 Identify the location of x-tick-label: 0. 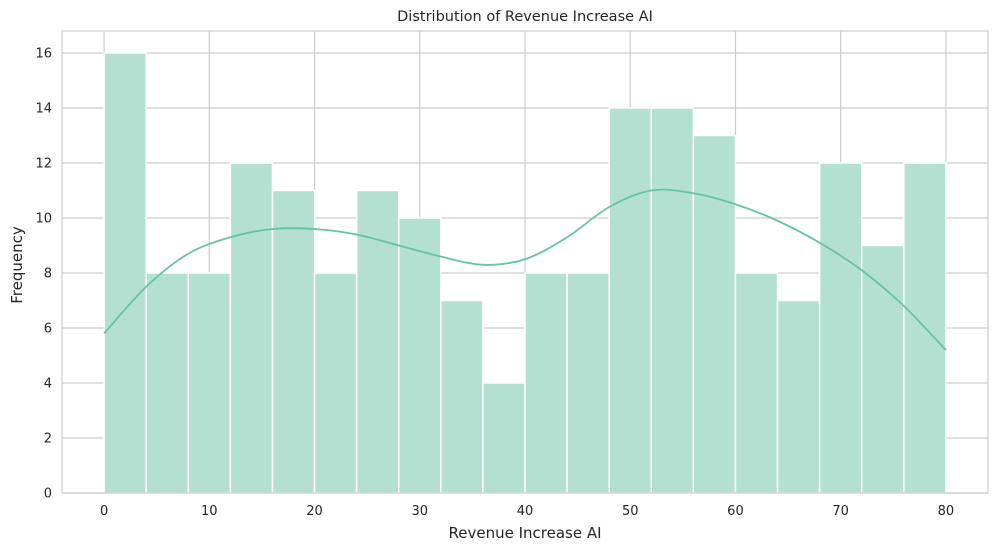
(104, 511).